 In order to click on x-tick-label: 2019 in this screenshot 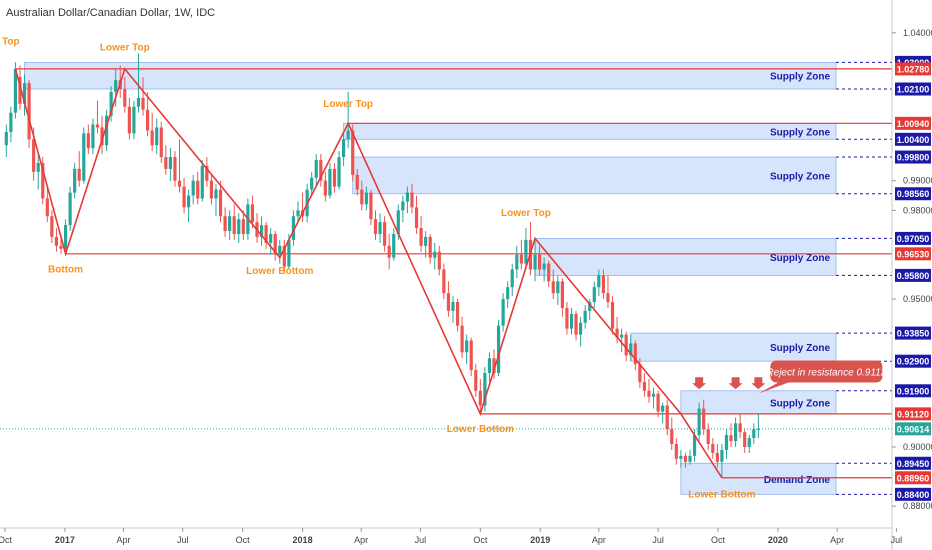, I will do `click(540, 540)`.